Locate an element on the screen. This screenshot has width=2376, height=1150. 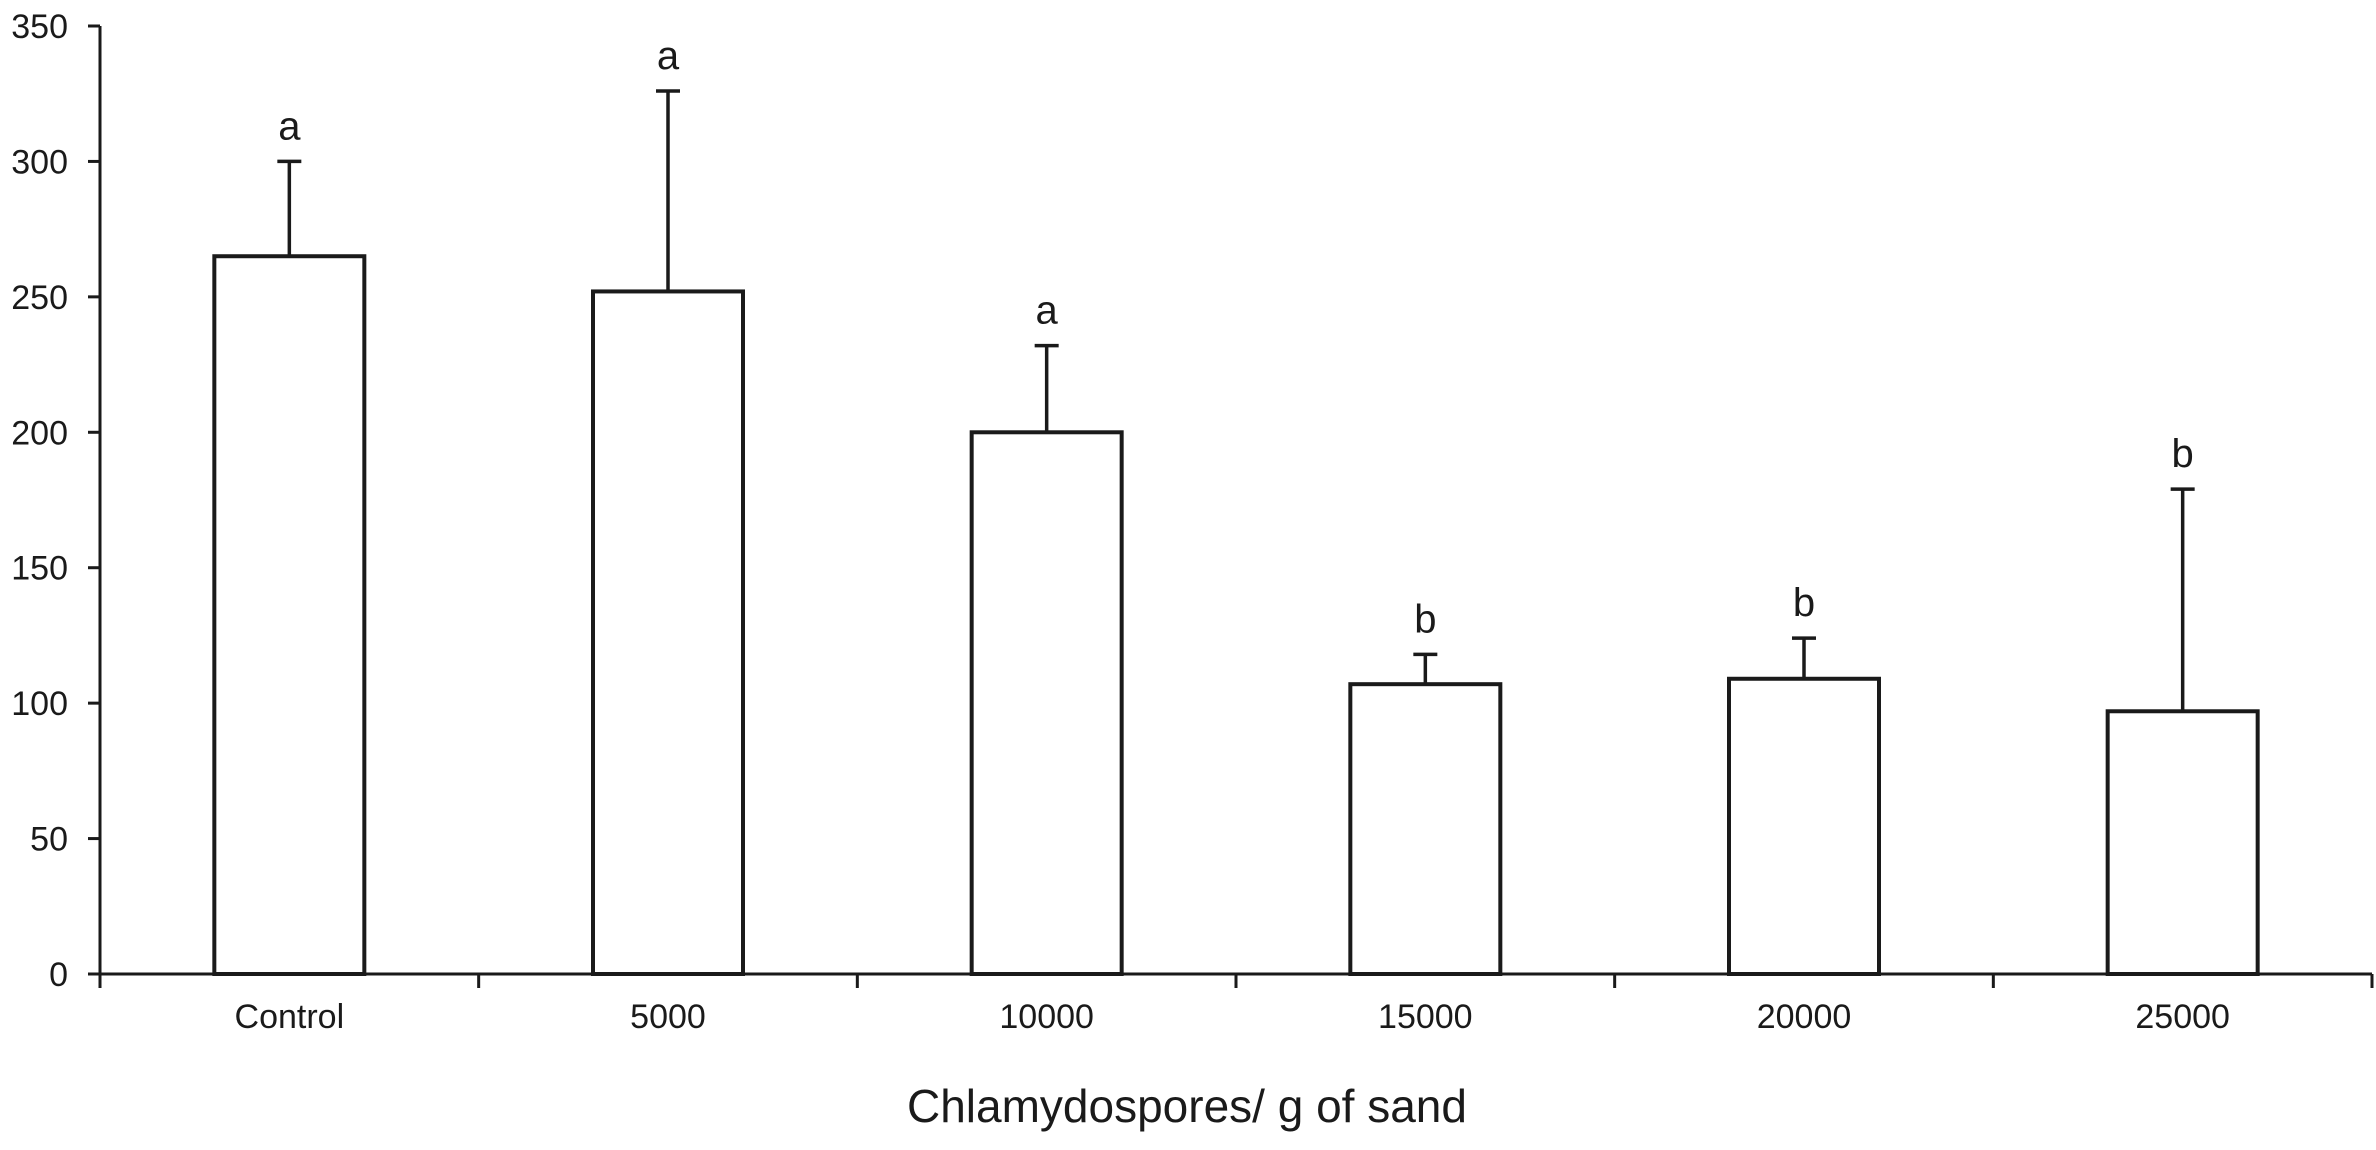
x-tick-label: Control is located at coordinates (290, 1017).